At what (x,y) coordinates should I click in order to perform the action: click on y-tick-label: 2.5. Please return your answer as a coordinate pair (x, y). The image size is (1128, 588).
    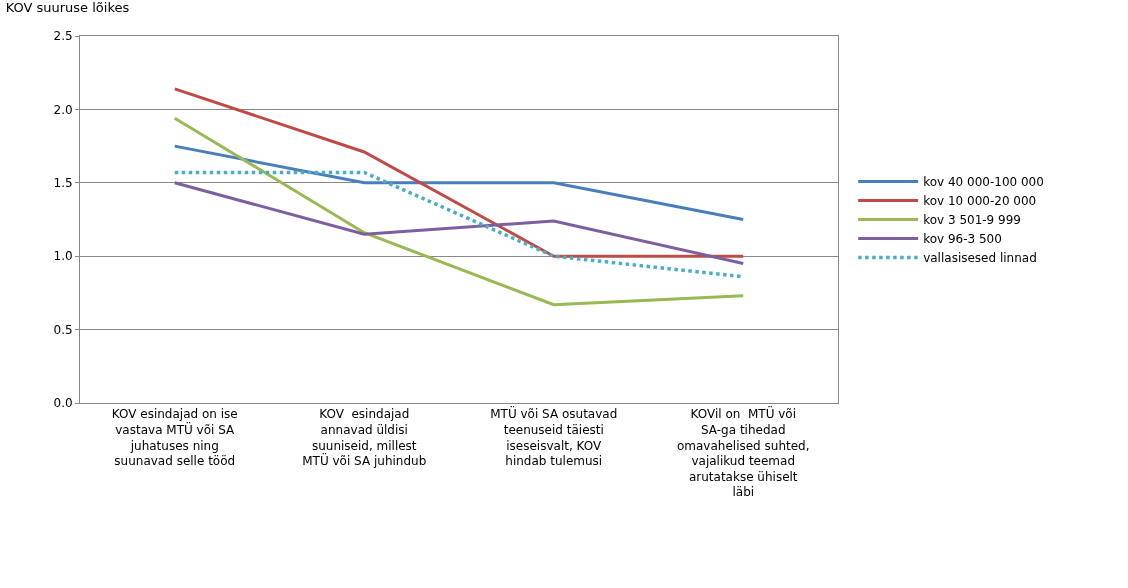
    Looking at the image, I should click on (63, 36).